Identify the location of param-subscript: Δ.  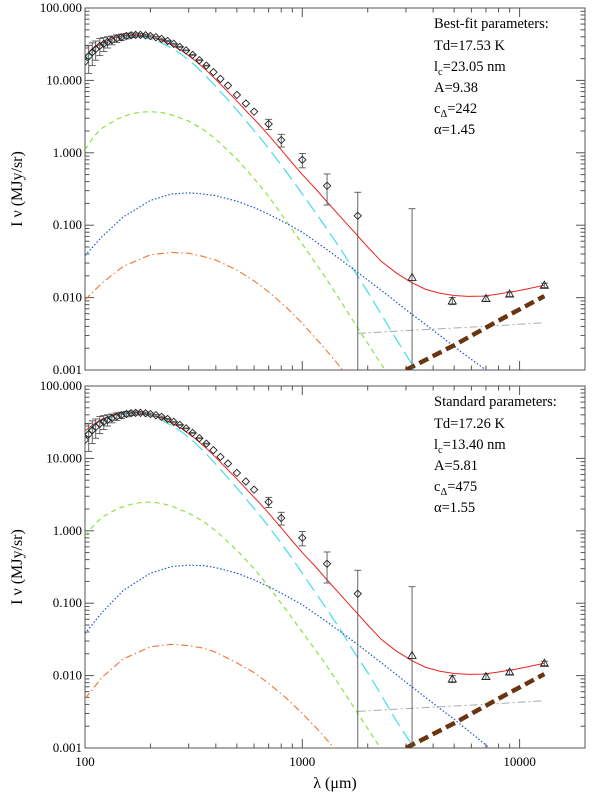
(443, 492).